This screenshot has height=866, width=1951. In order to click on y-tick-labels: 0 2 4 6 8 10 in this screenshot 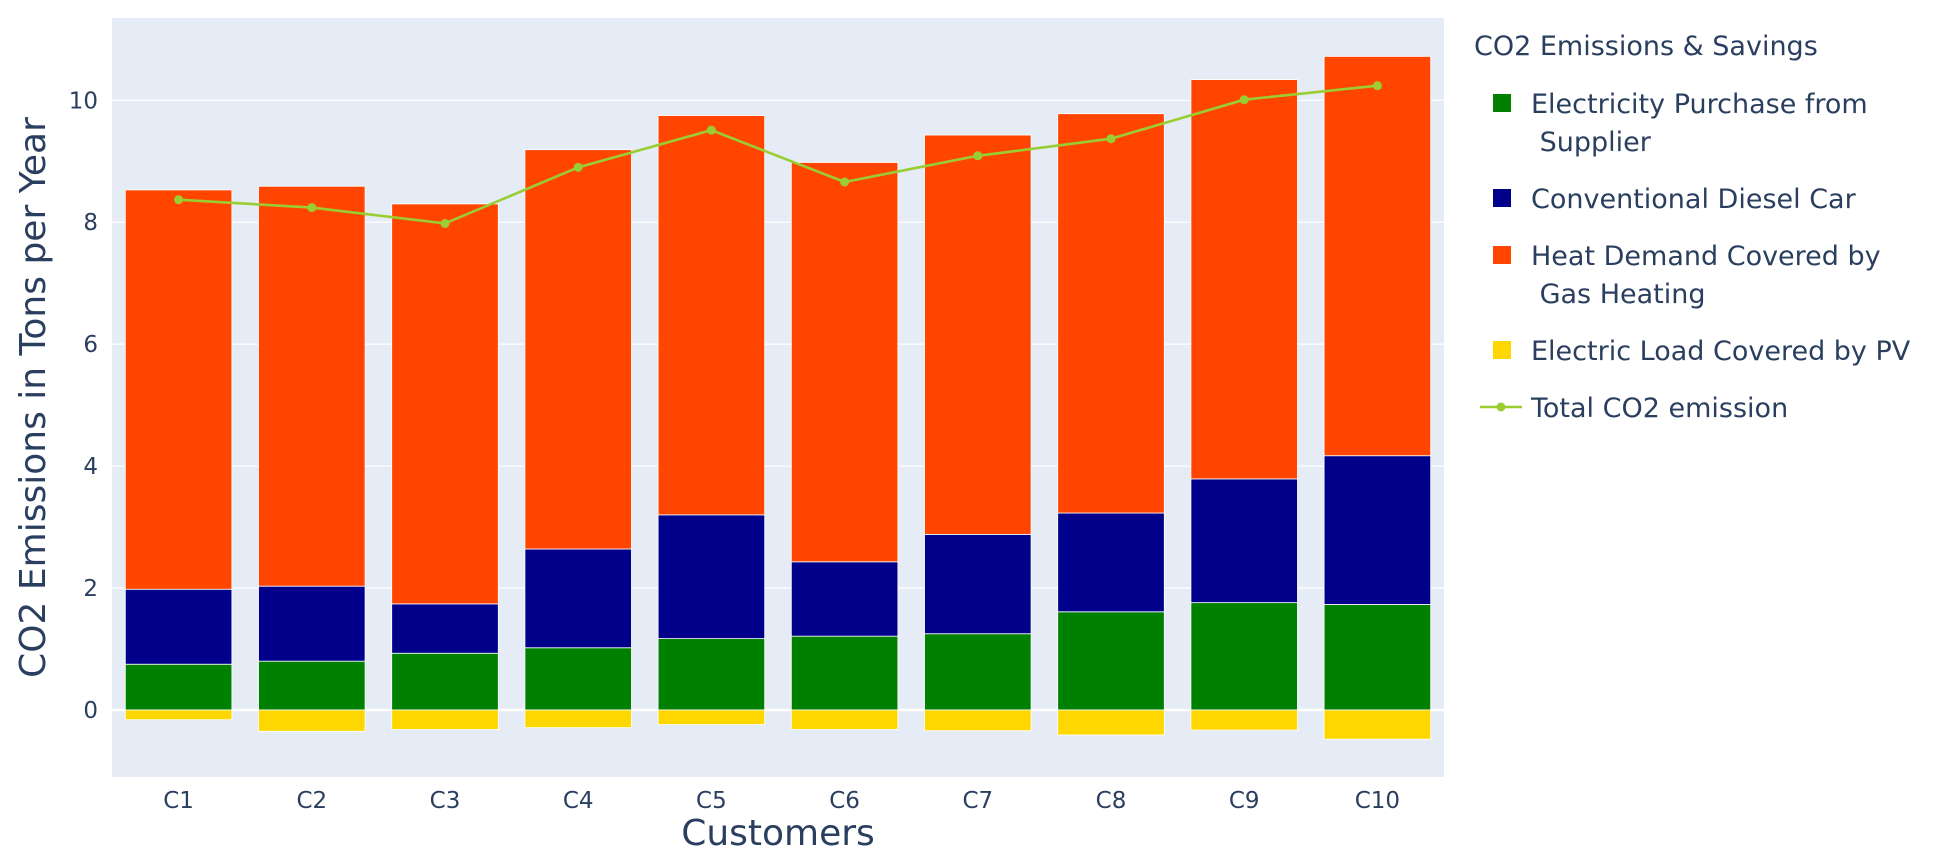, I will do `click(83, 406)`.